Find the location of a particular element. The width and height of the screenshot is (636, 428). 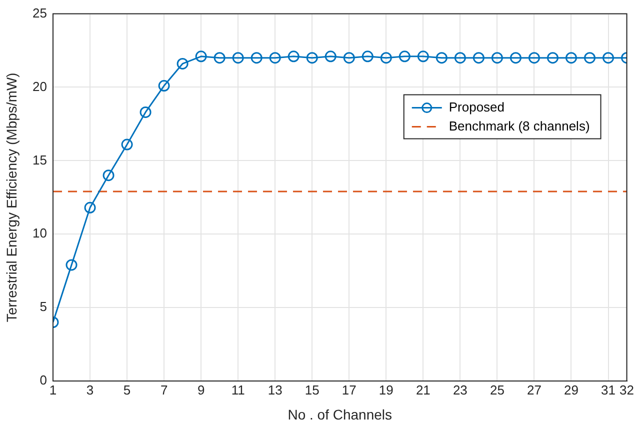

x-tick-label: 5 is located at coordinates (127, 390).